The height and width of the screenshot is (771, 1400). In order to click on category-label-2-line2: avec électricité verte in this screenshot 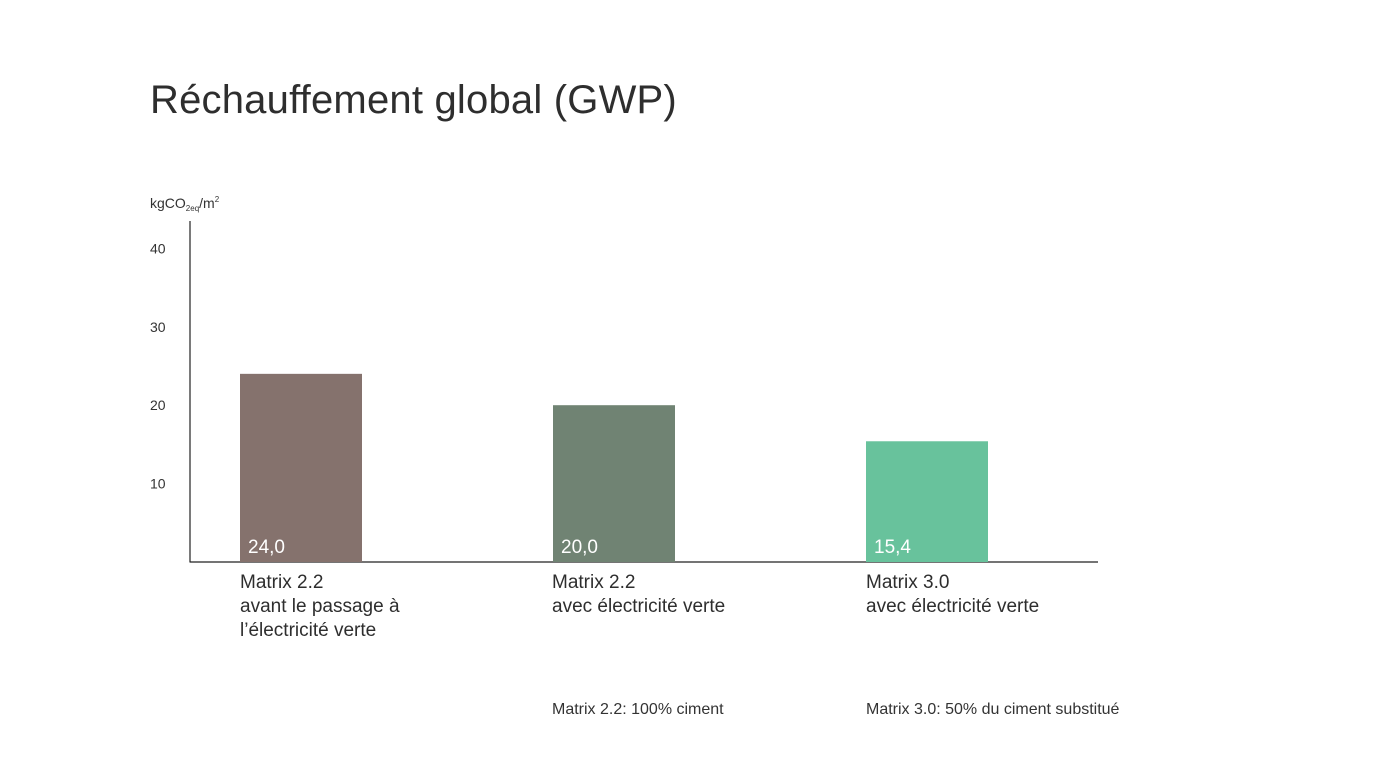, I will do `click(639, 606)`.